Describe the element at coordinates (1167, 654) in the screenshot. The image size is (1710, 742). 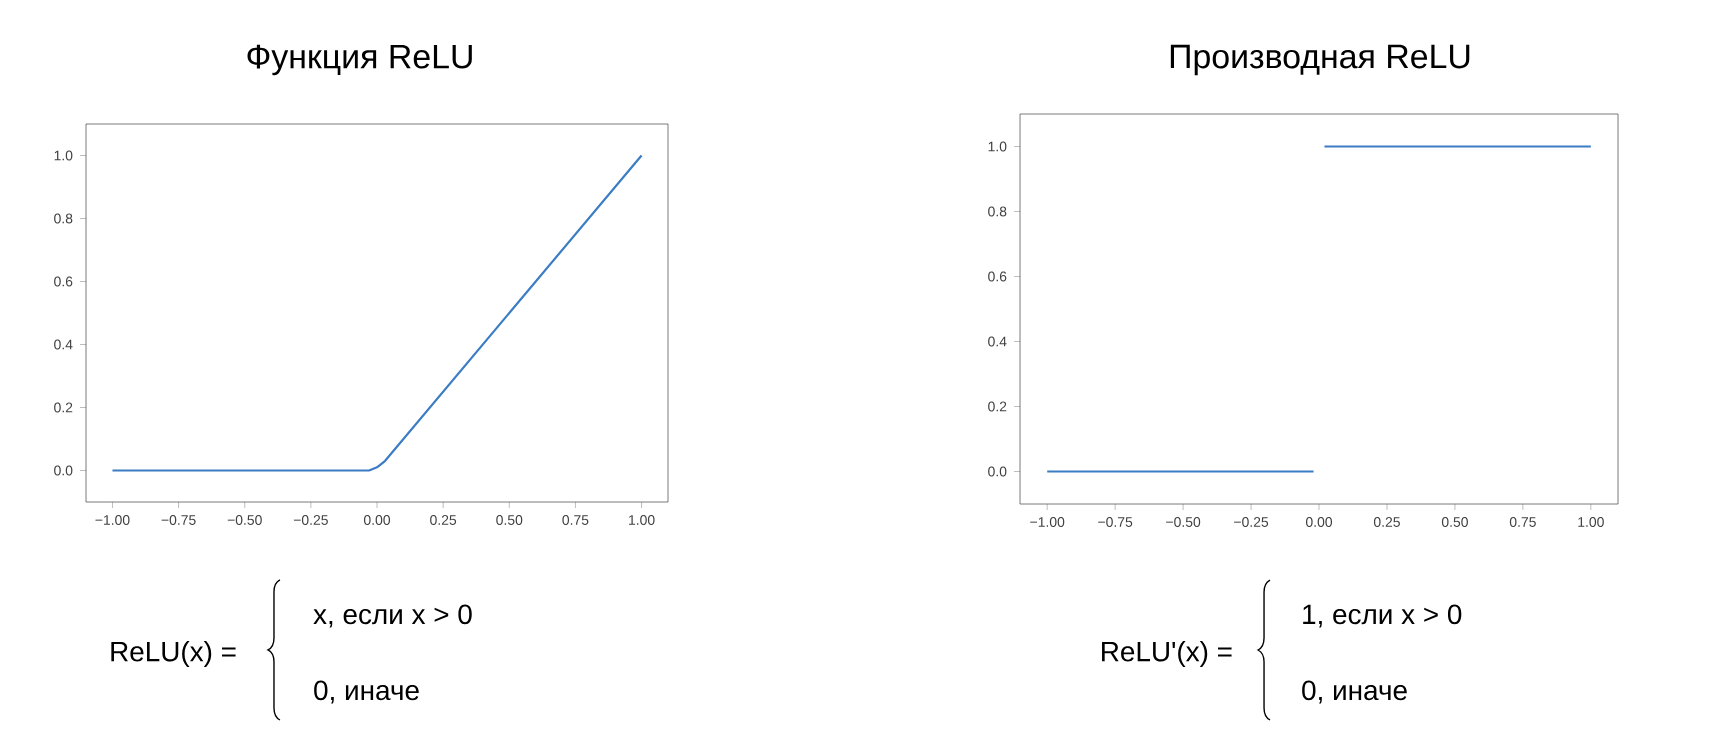
I see `text: ReLU'(x) =` at that location.